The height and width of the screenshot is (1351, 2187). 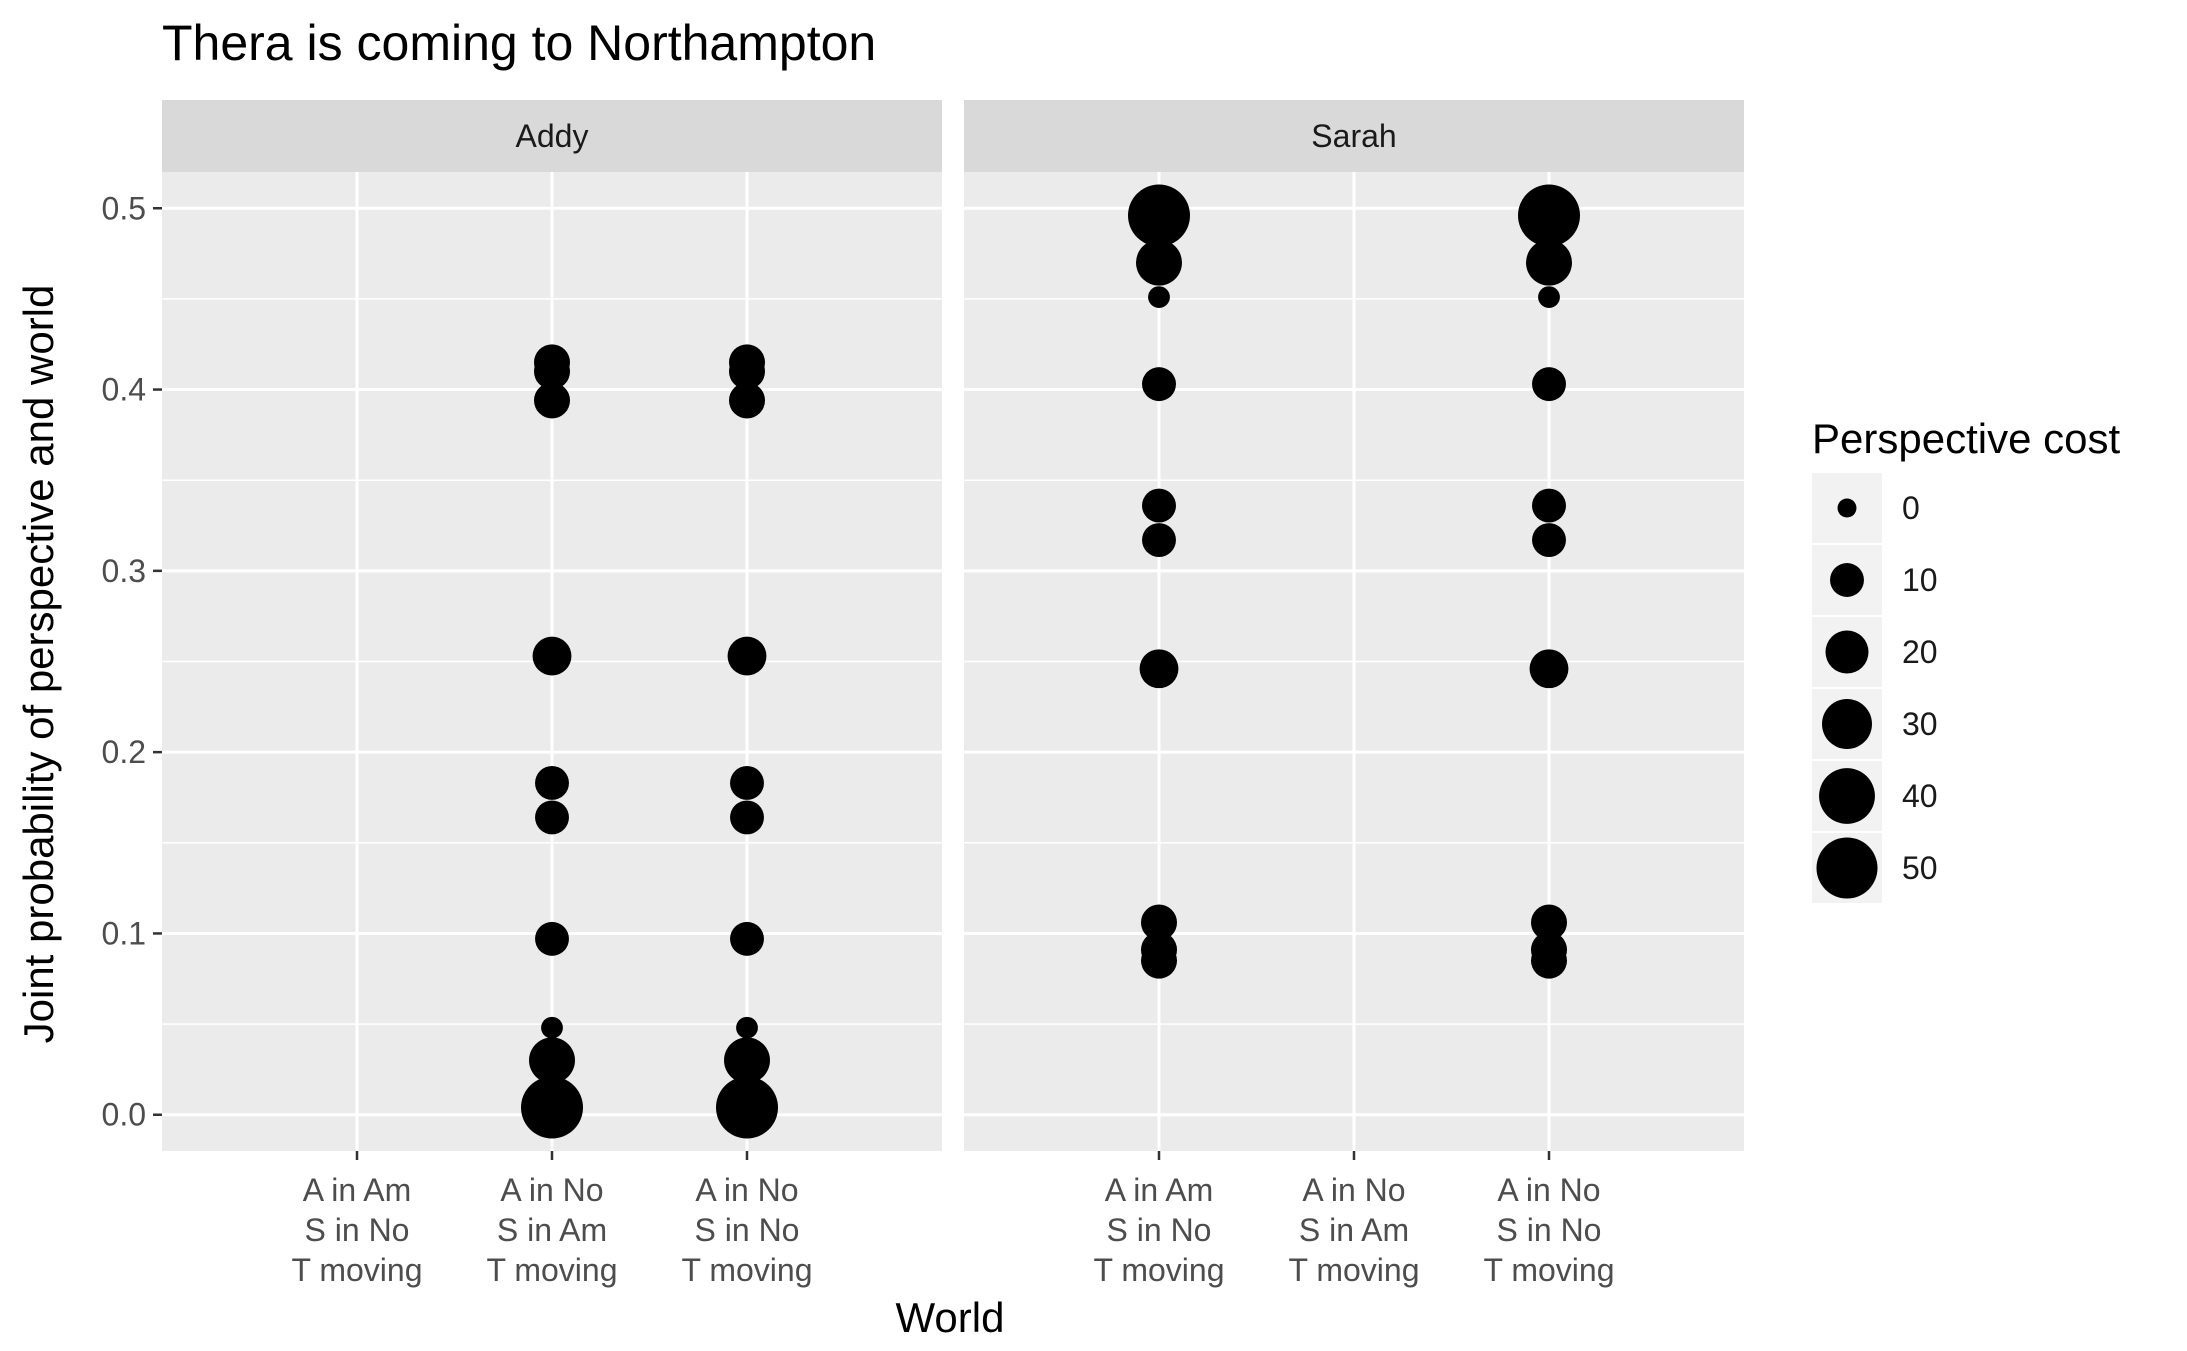 What do you see at coordinates (1911, 508) in the screenshot?
I see `legend-label: 0` at bounding box center [1911, 508].